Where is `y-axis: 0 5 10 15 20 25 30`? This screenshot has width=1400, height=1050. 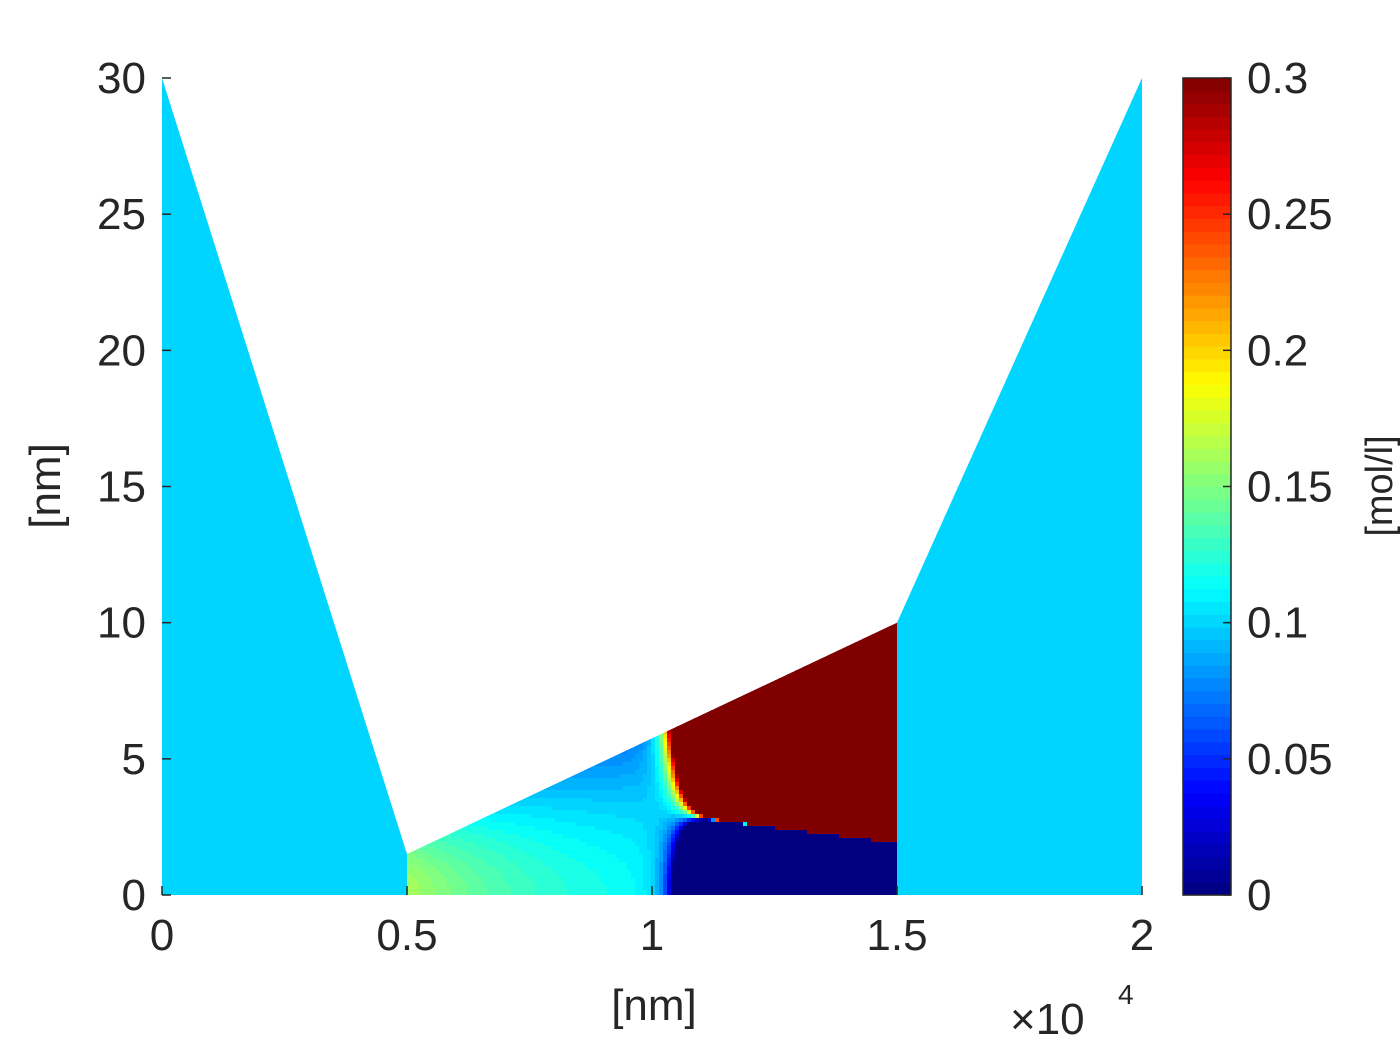 y-axis: 0 5 10 15 20 25 30 is located at coordinates (134, 487).